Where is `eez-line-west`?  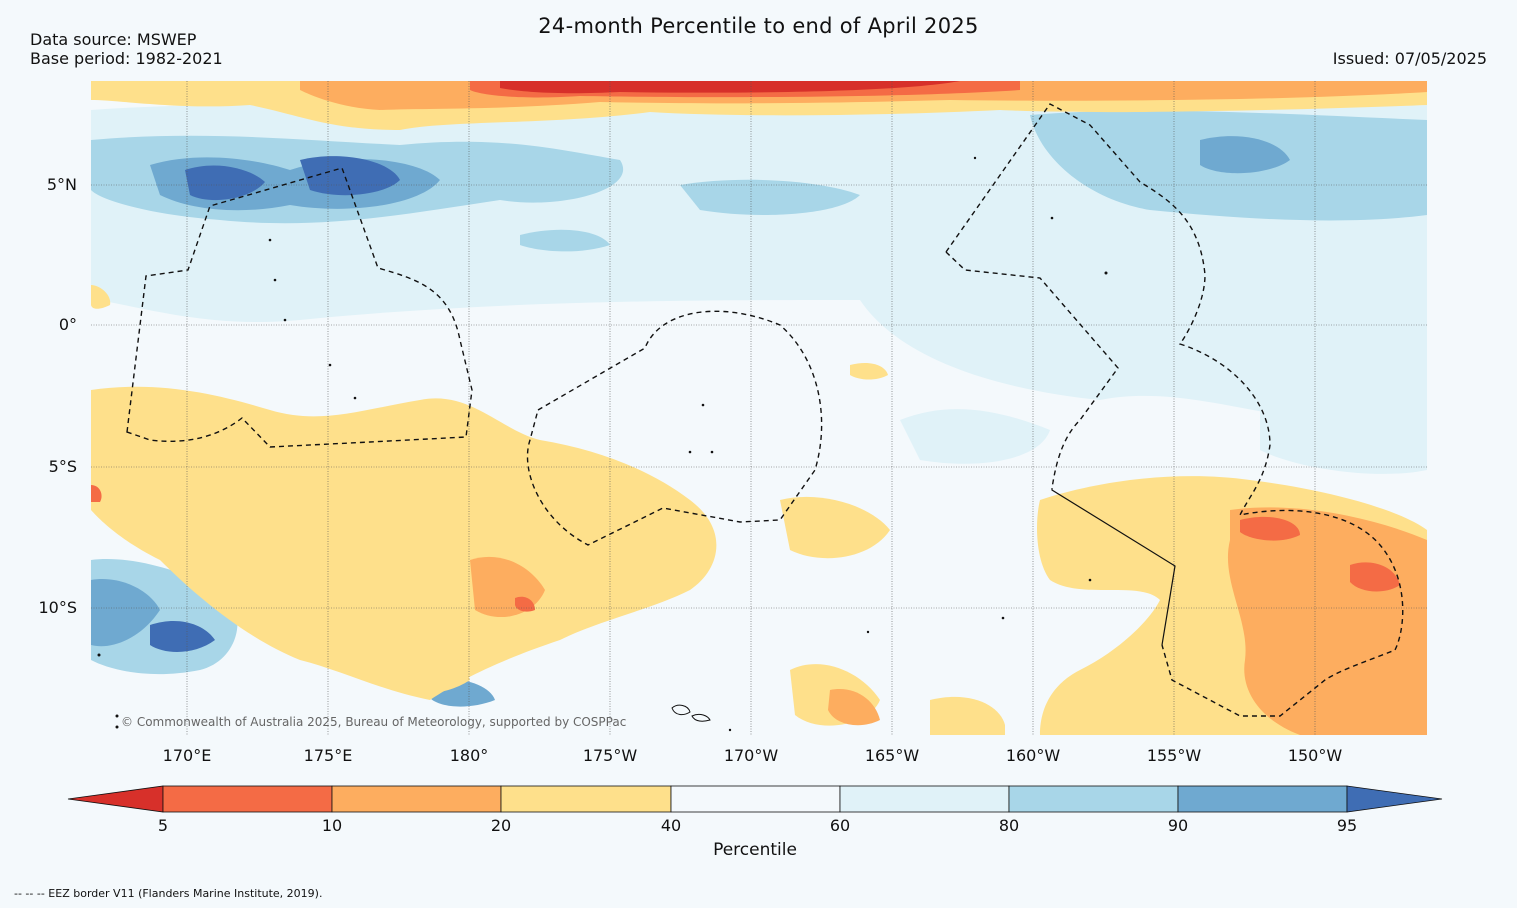
eez-line-west is located at coordinates (1032, 370).